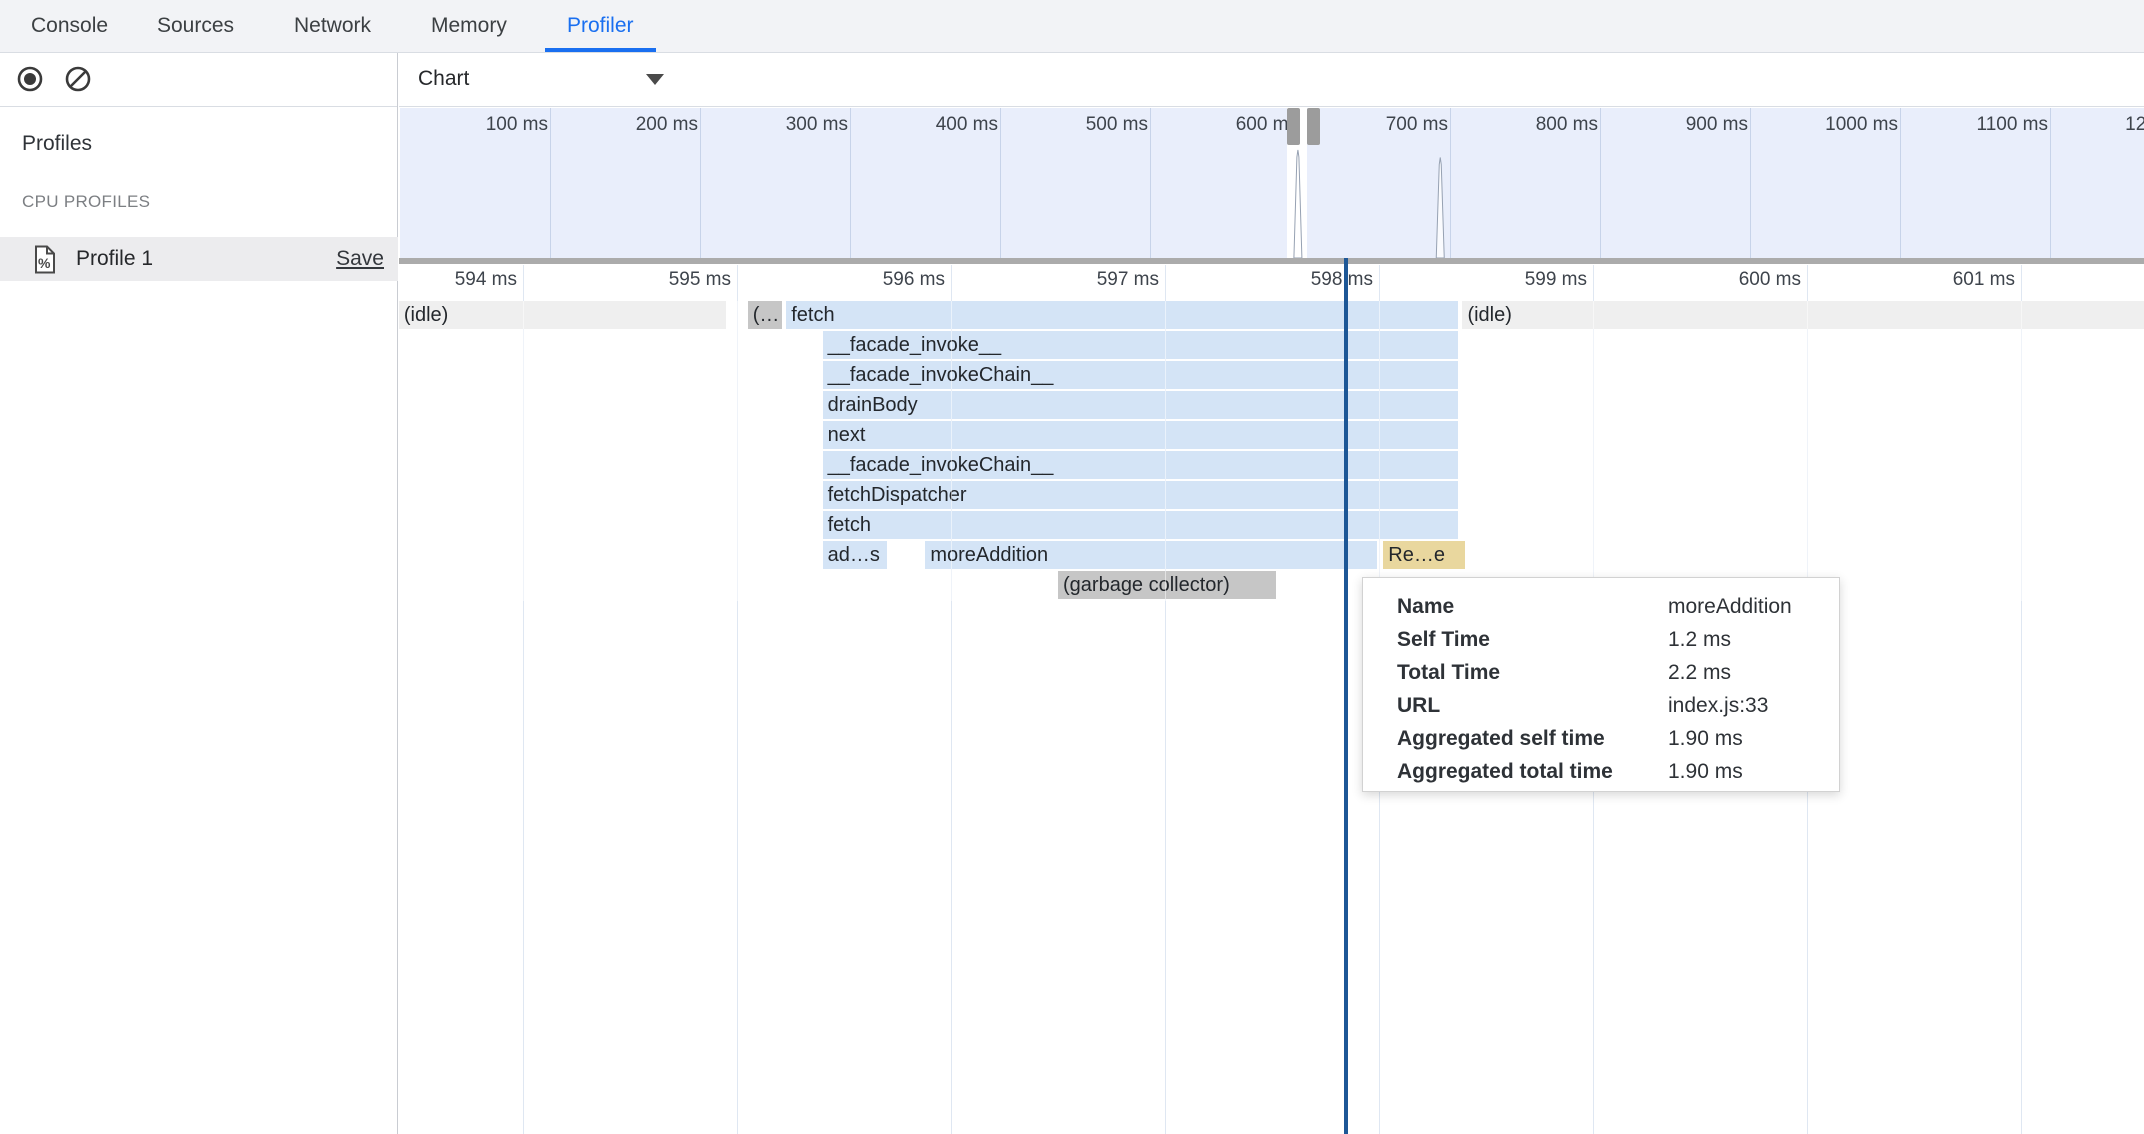  I want to click on flame-frame: fetchDispatcher, so click(1140, 495).